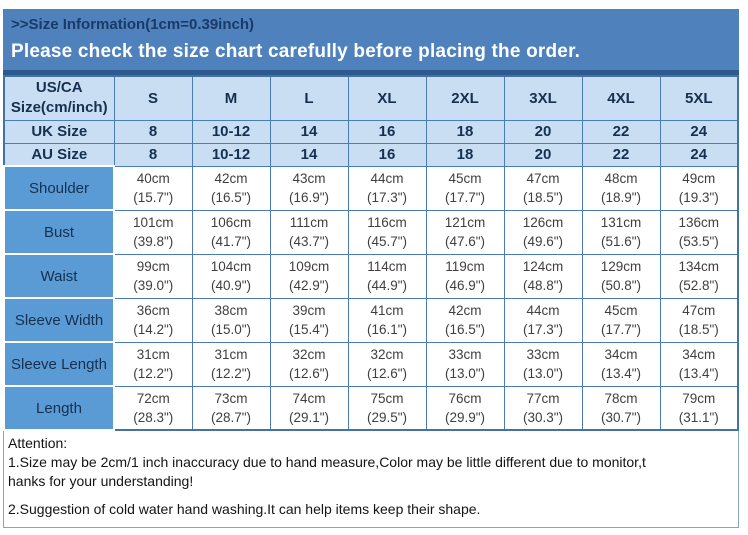 The image size is (748, 535). What do you see at coordinates (153, 197) in the screenshot?
I see `inch-value: (15.7")` at bounding box center [153, 197].